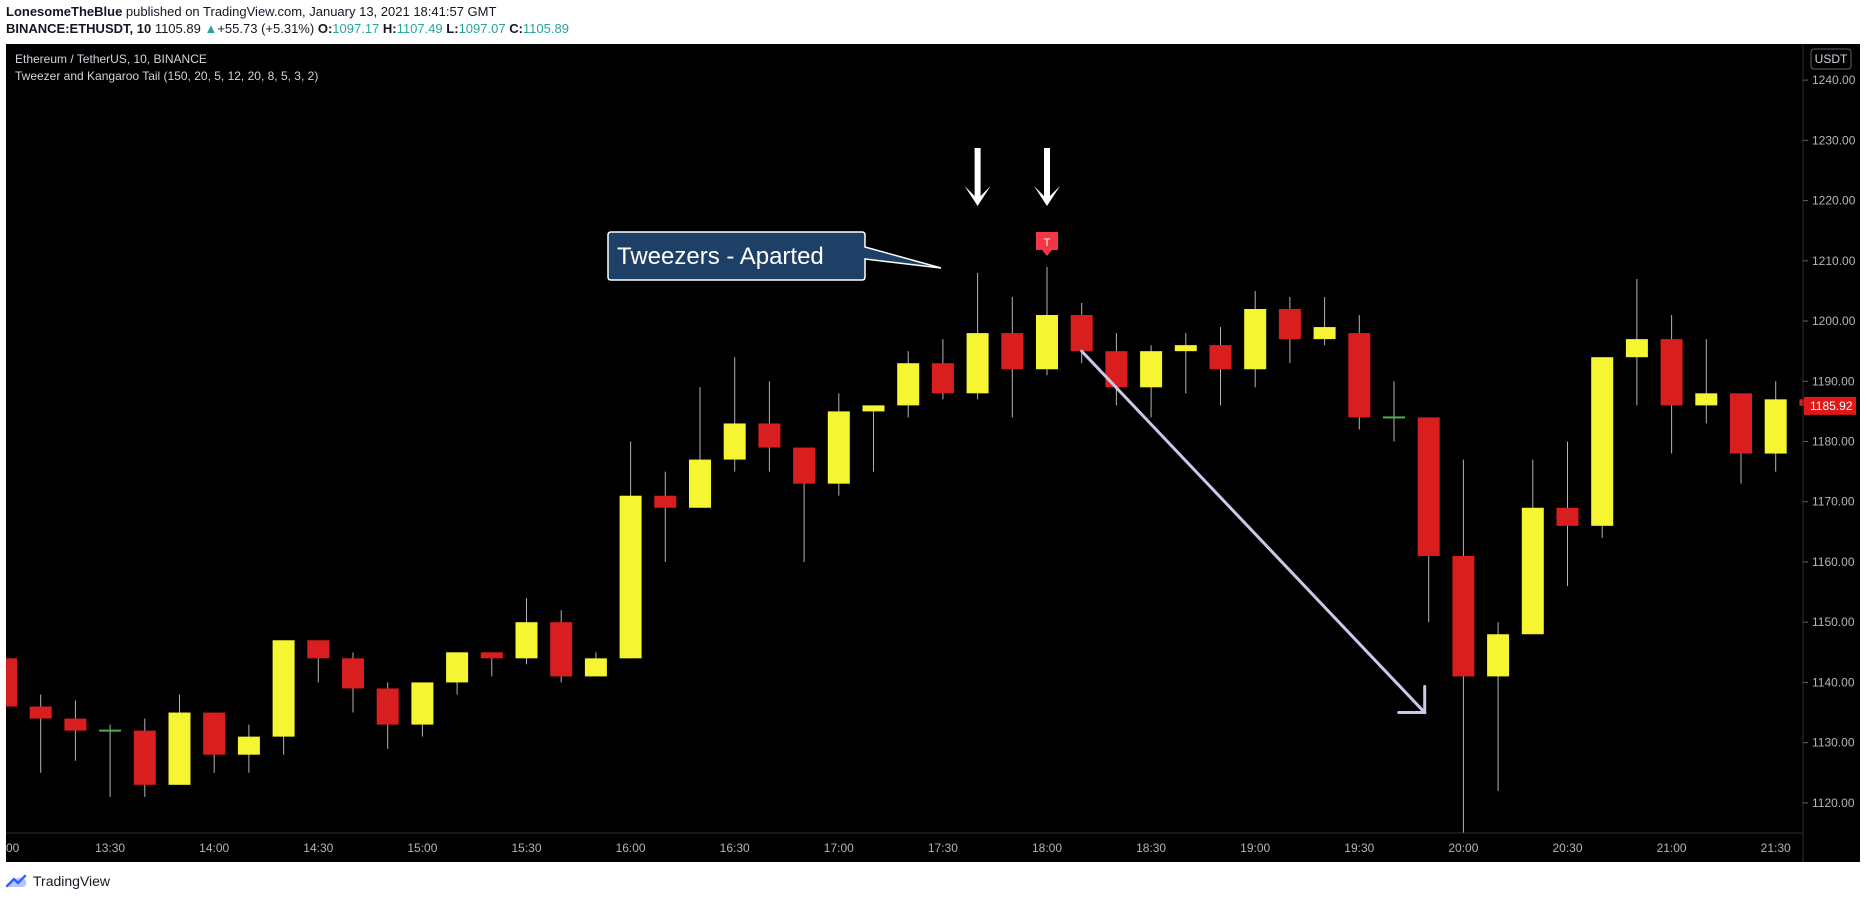  I want to click on low-value: 1097.07, so click(482, 28).